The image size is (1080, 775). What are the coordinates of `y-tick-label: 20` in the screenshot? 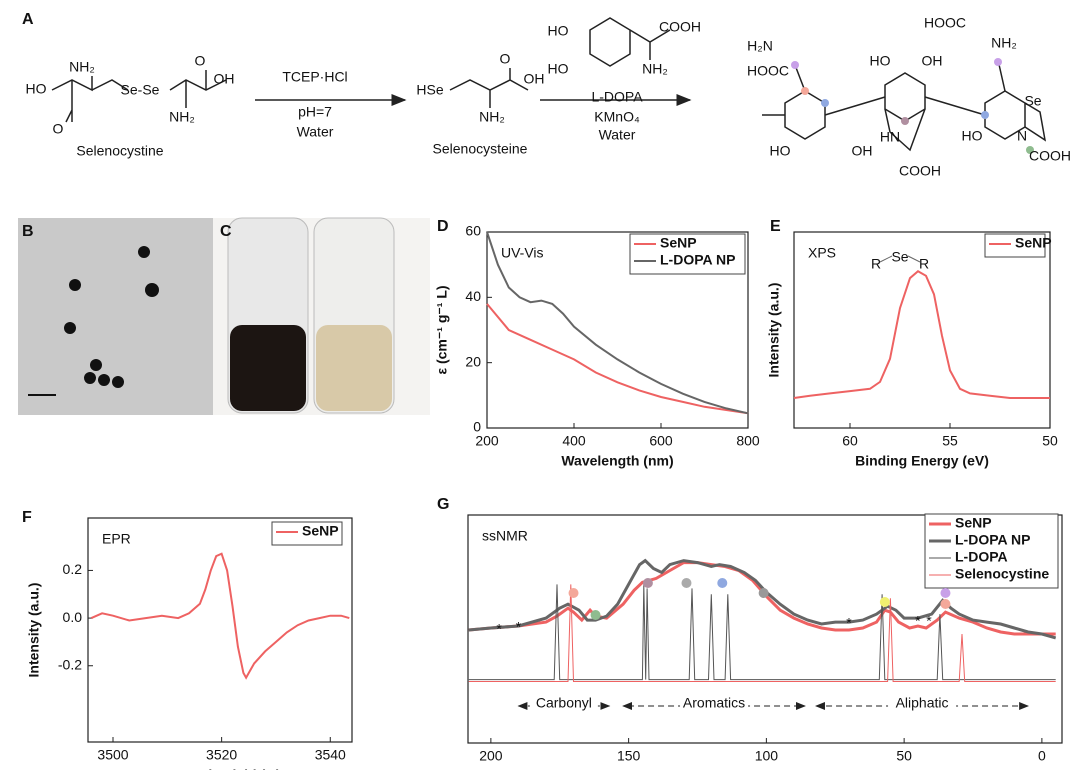 It's located at (473, 361).